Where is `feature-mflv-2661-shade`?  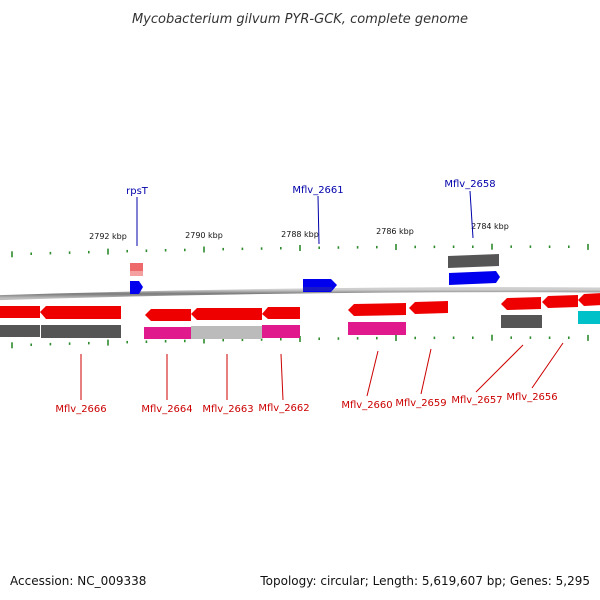 feature-mflv-2661-shade is located at coordinates (317, 289).